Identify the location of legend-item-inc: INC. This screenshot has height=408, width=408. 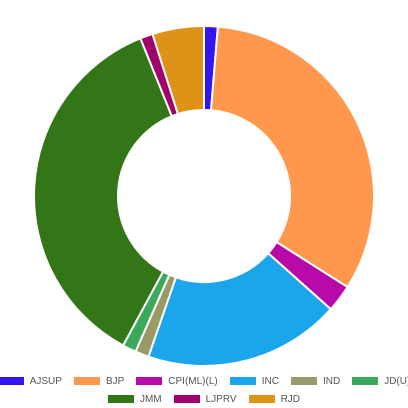
(254, 381).